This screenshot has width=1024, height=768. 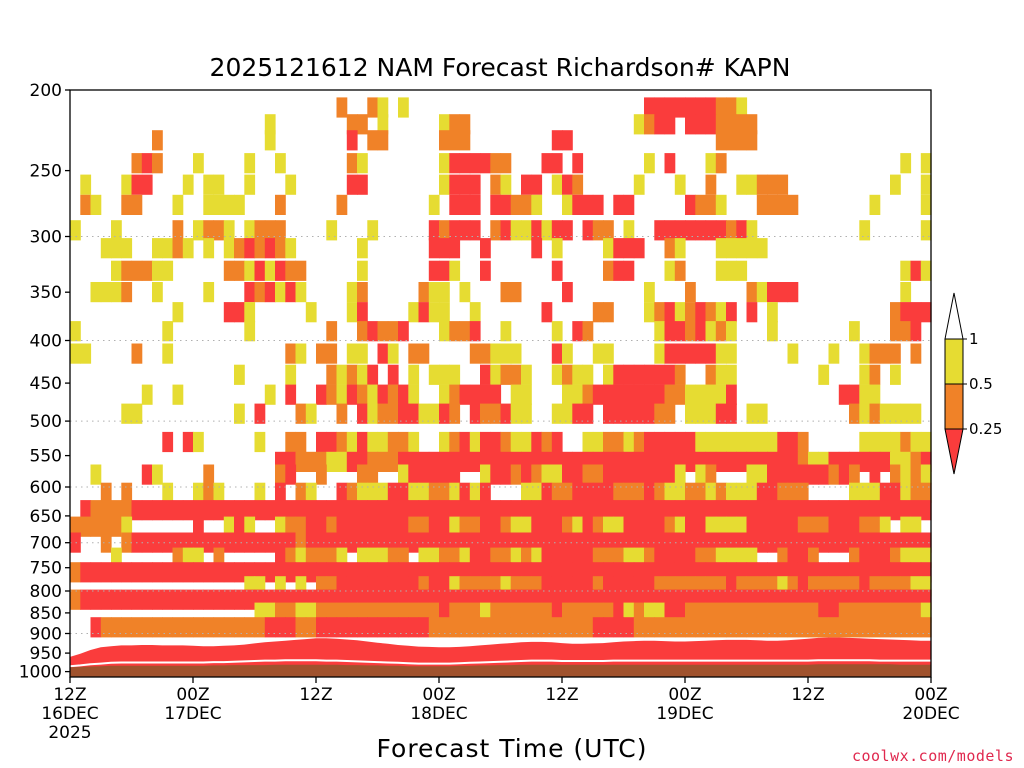 What do you see at coordinates (933, 756) in the screenshot?
I see `credit-text: coolwx.com/models` at bounding box center [933, 756].